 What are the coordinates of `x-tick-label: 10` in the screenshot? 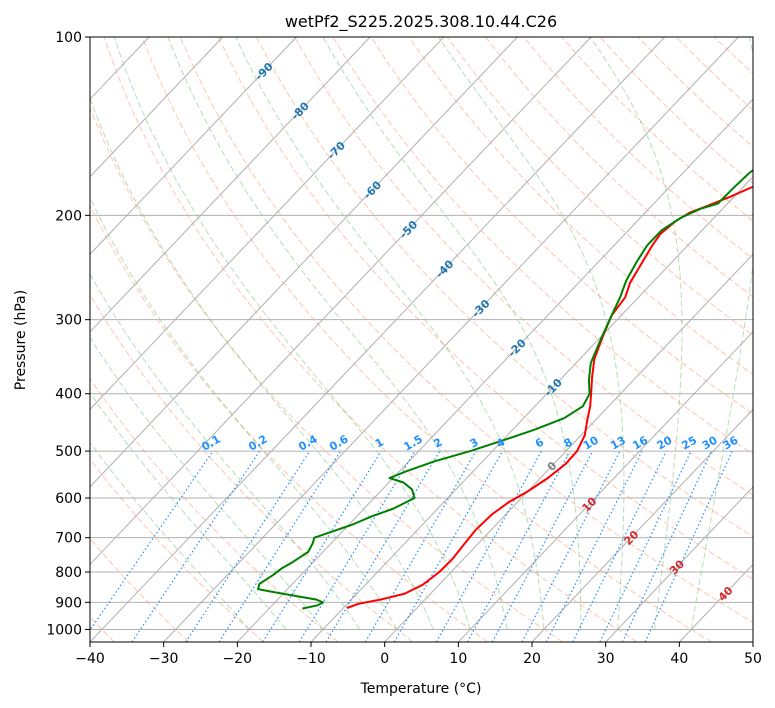 It's located at (458, 659).